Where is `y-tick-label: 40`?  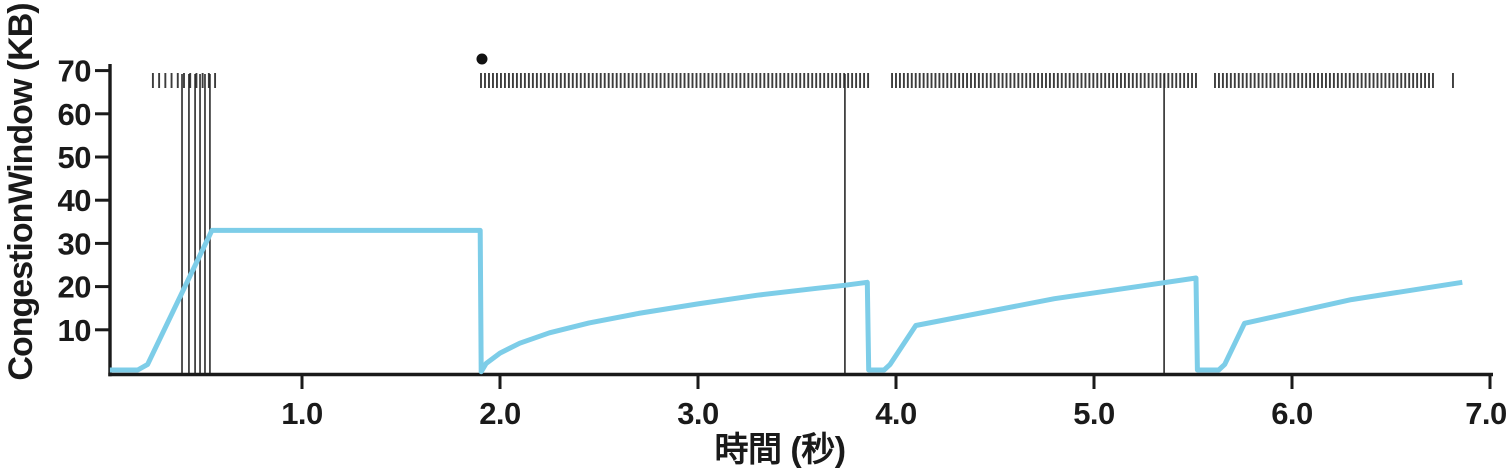
y-tick-label: 40 is located at coordinates (74, 200).